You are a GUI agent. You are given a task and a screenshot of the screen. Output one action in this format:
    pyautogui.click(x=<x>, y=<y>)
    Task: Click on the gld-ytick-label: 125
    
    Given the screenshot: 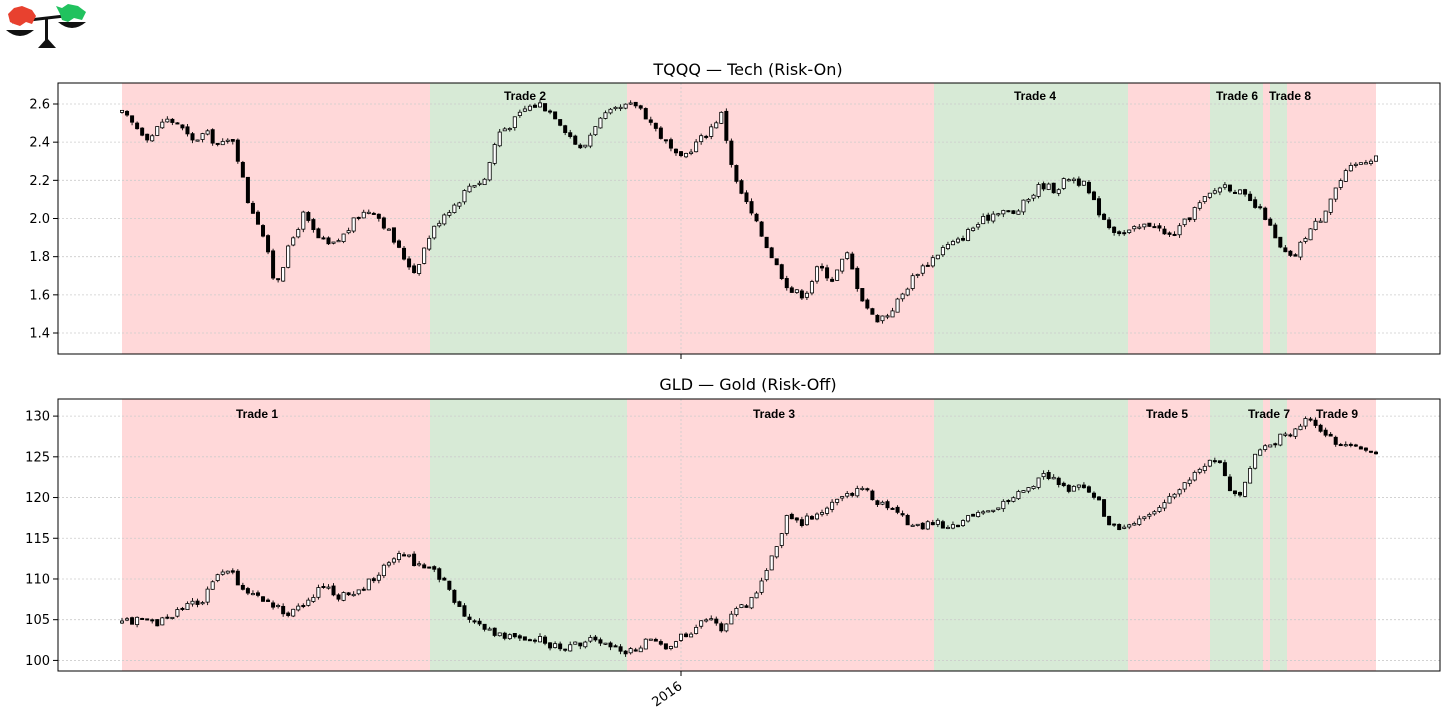 What is the action you would take?
    pyautogui.click(x=37, y=457)
    